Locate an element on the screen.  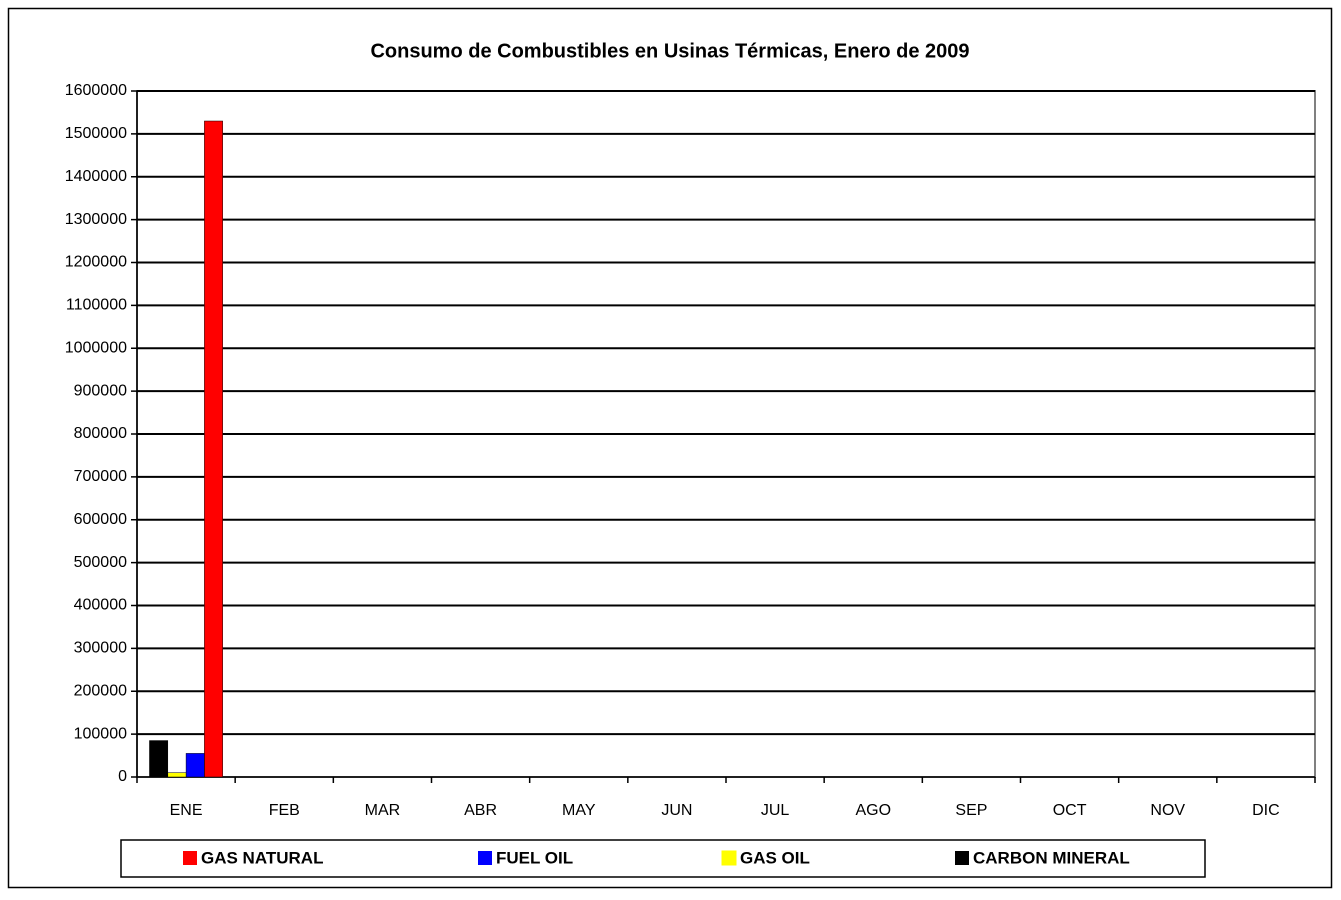
y-tick-label: 700000 is located at coordinates (100, 476).